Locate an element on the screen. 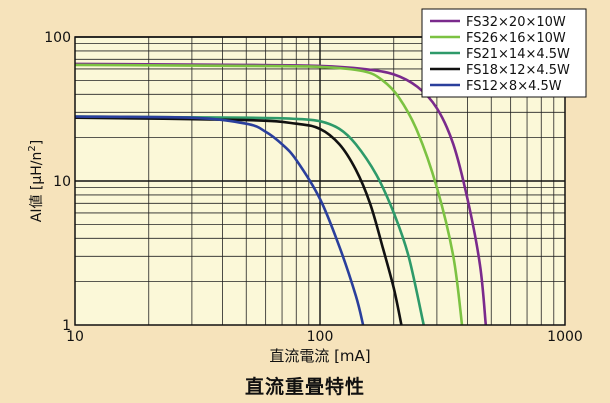 This screenshot has width=610, height=403. y-axis-label: AI値 [μH/n2] is located at coordinates (36, 181).